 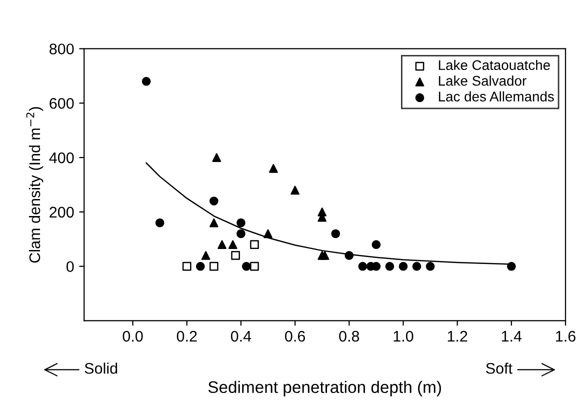 What do you see at coordinates (482, 81) in the screenshot?
I see `legend-label: Lake Salvador` at bounding box center [482, 81].